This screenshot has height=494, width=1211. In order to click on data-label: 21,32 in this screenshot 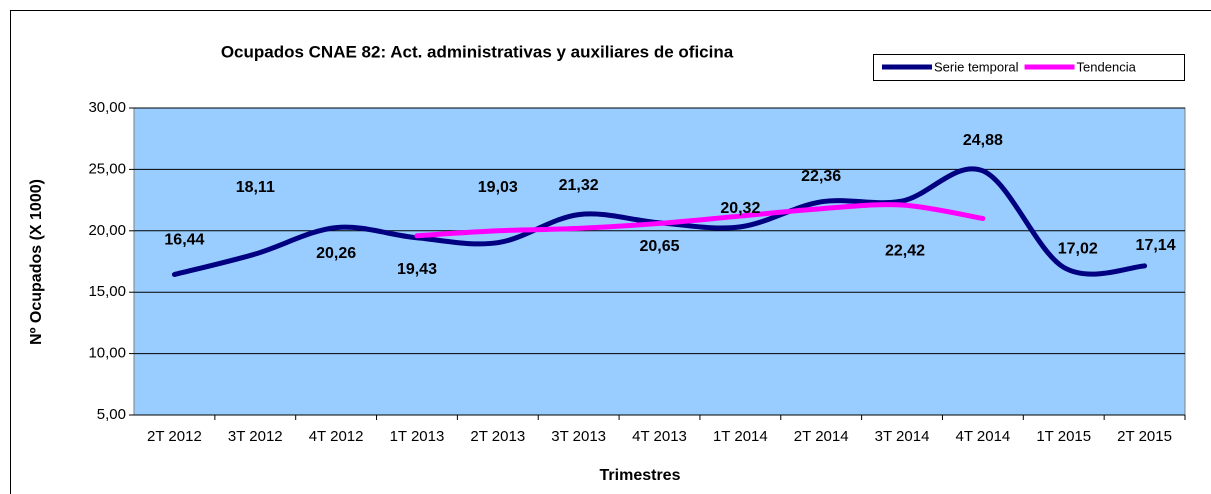, I will do `click(579, 185)`.